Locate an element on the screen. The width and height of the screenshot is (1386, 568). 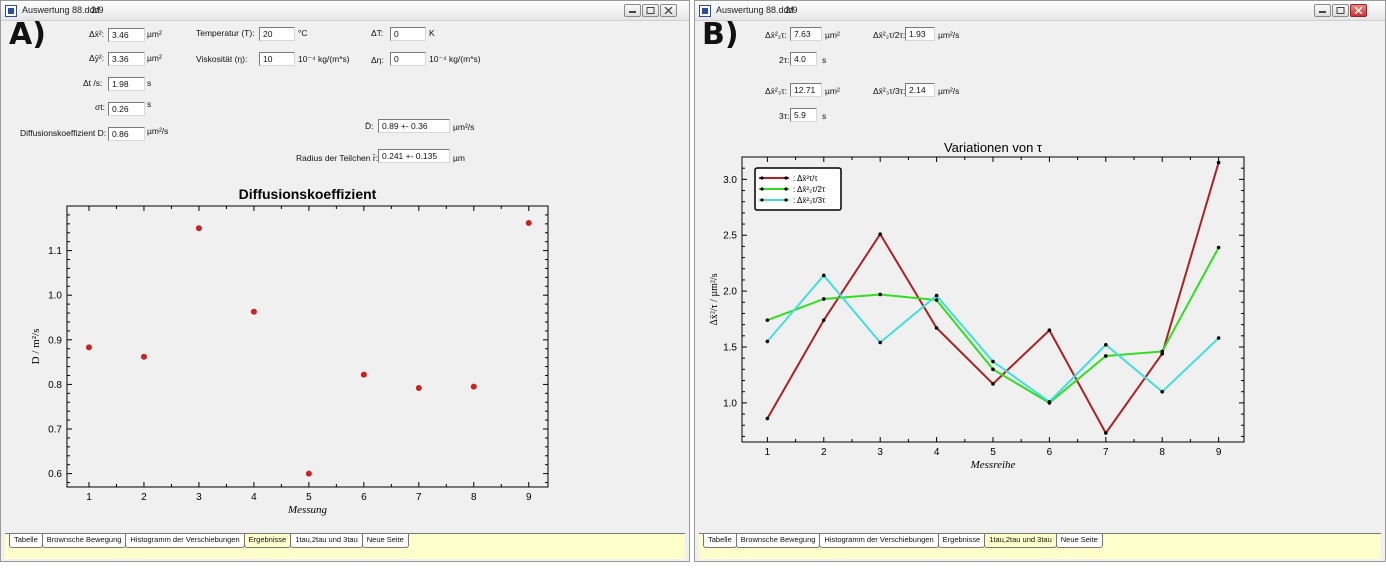
label-diffusion-d: Diffusionskoeffizient D: is located at coordinates (63, 133).